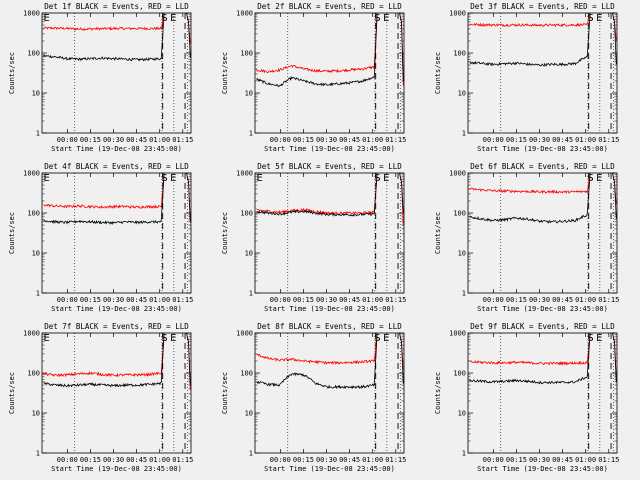 This screenshot has height=480, width=640. Describe the element at coordinates (329, 326) in the screenshot. I see `chart-title: Det 8f BLACK = Events, RED = LLD` at that location.